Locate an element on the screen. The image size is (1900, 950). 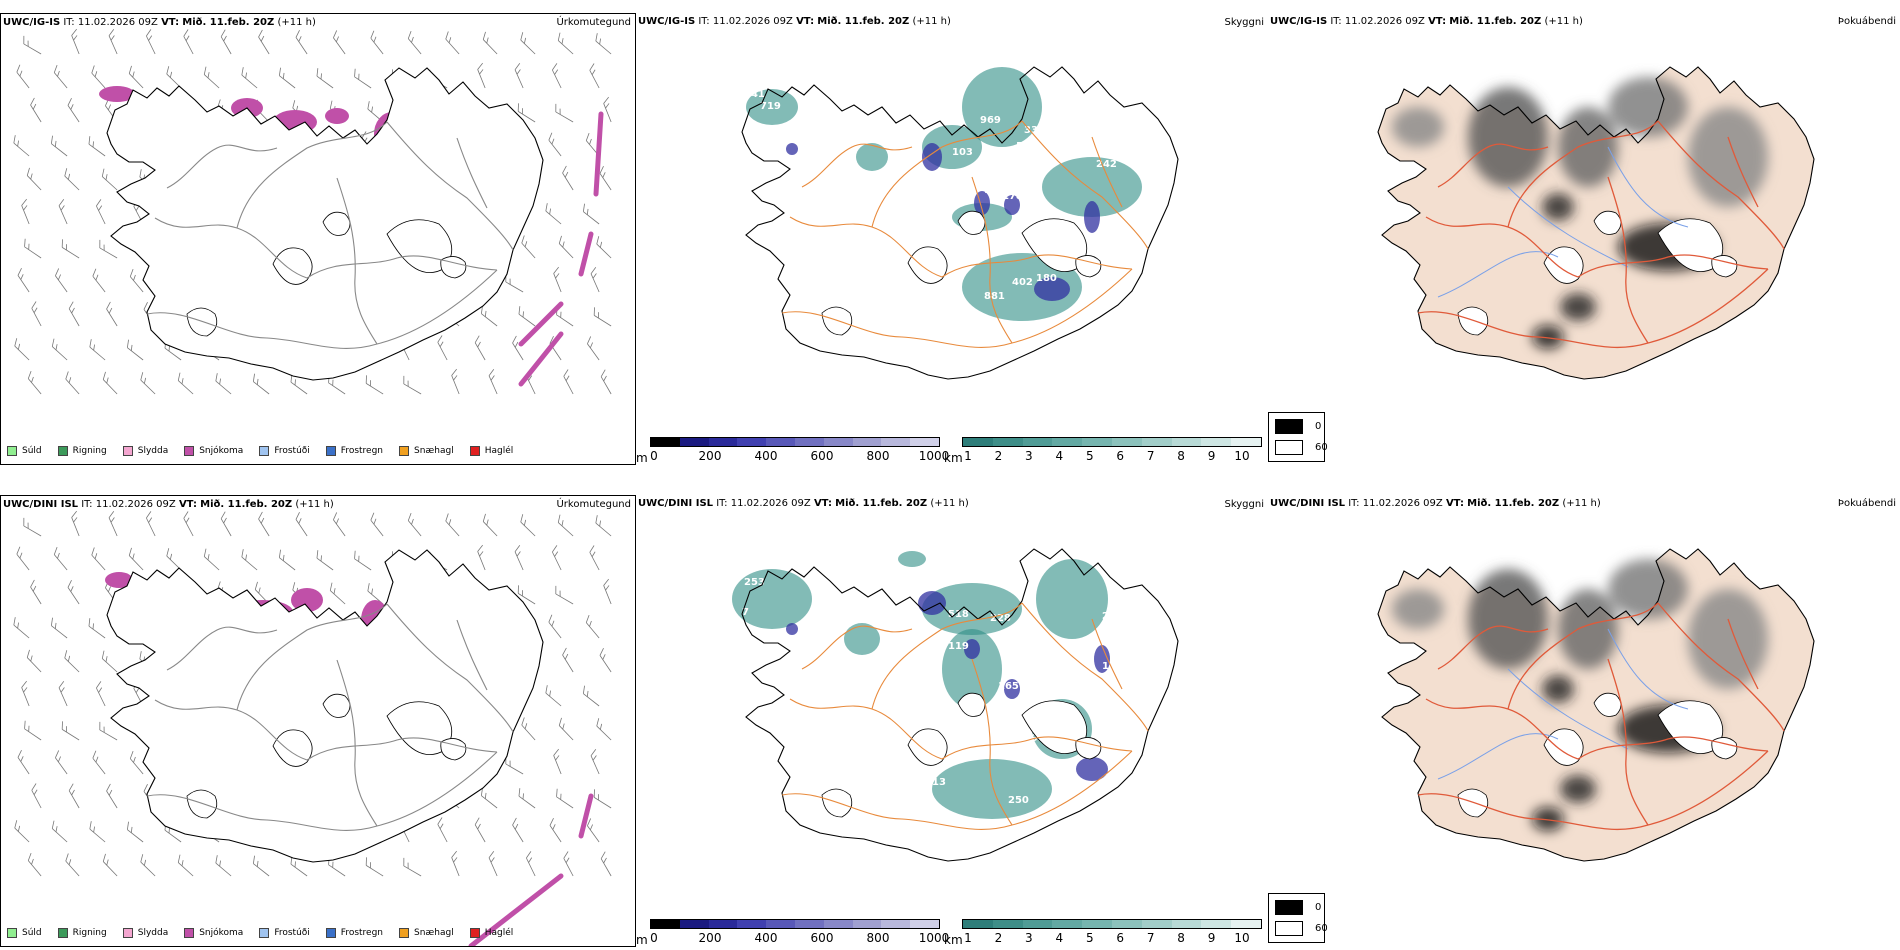
colorbar-tick: 600 is located at coordinates (822, 938).